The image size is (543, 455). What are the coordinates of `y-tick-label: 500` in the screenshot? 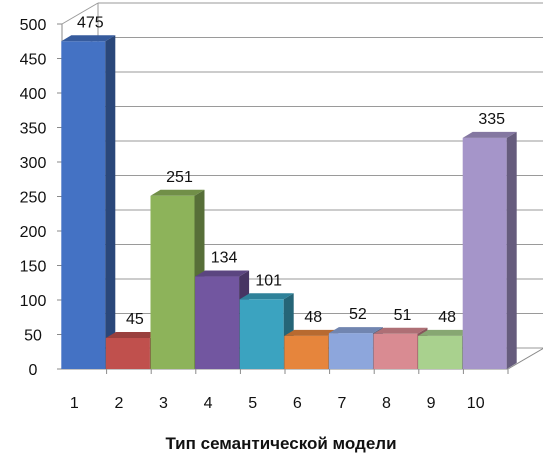 It's located at (33, 25).